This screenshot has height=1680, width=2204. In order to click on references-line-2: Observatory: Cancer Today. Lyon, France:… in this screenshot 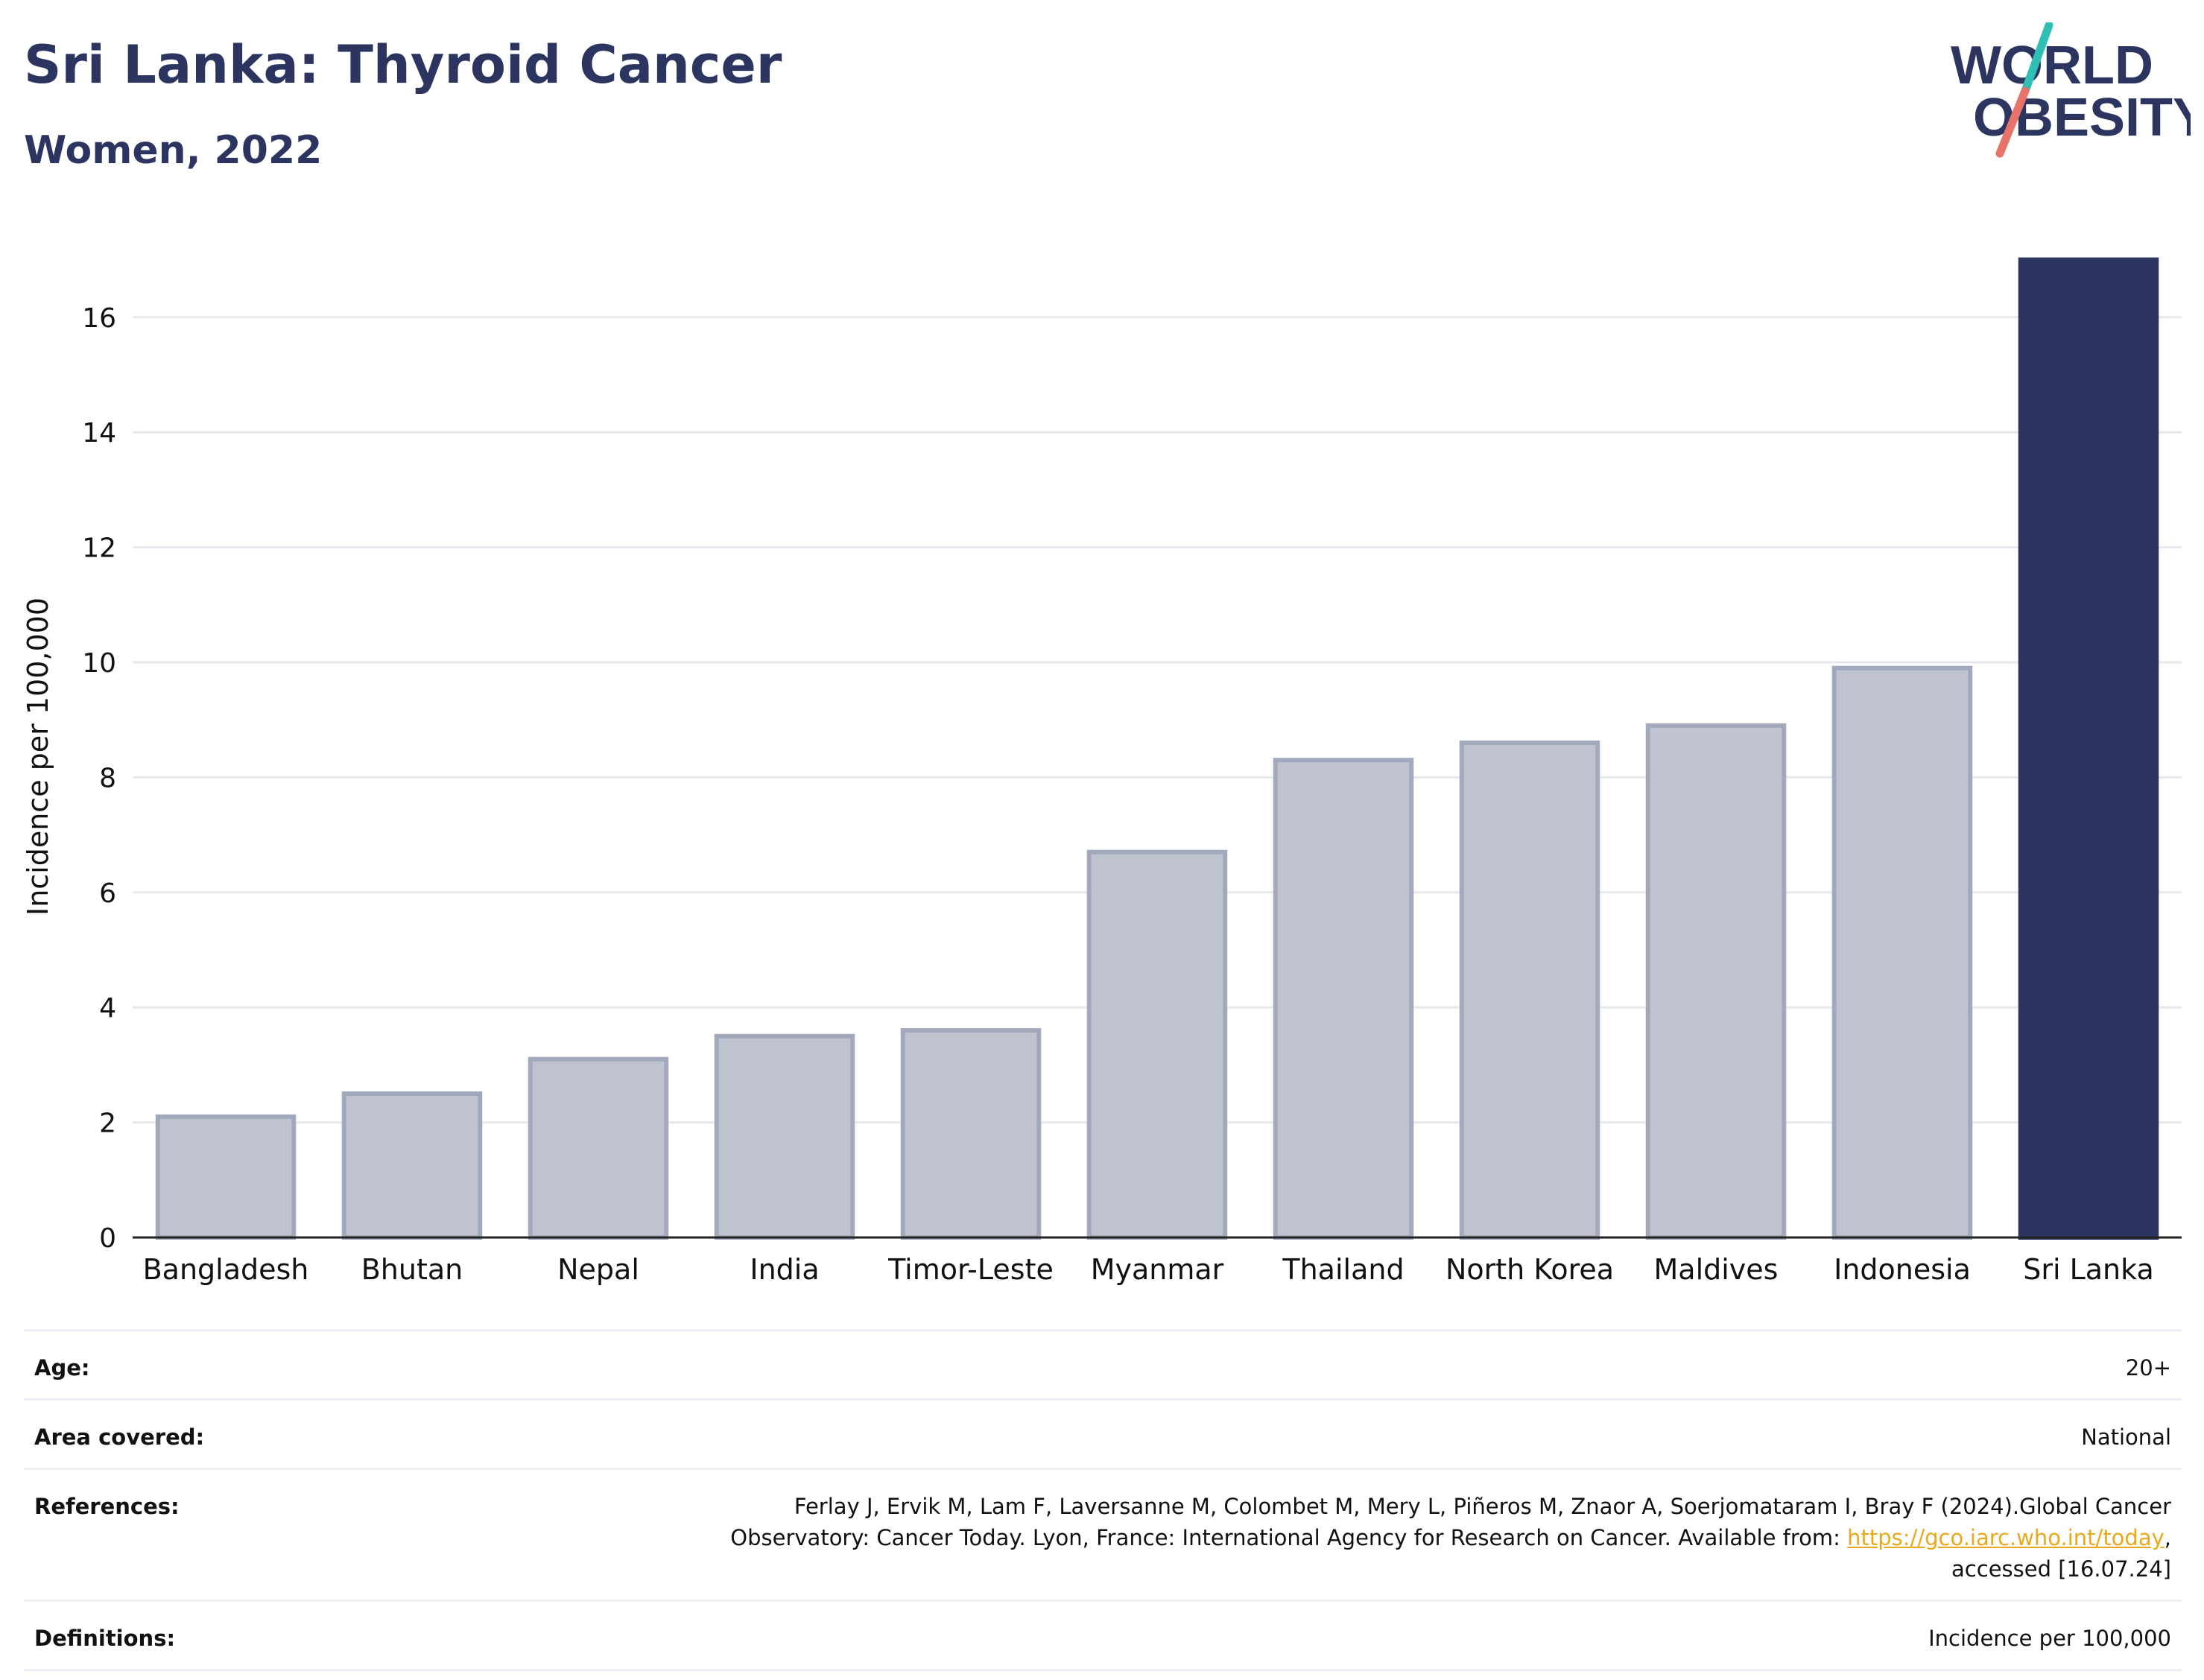, I will do `click(1285, 1538)`.